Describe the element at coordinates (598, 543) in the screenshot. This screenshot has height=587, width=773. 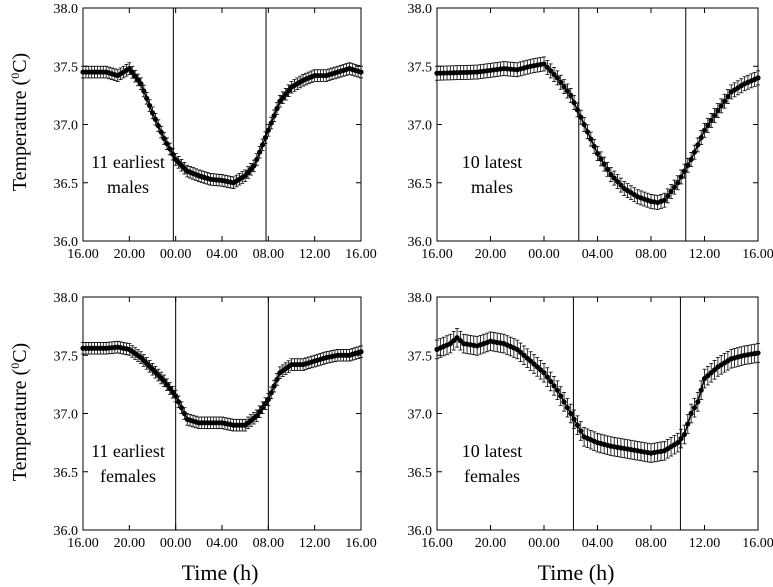
I see `x-tick-label: 04.00` at that location.